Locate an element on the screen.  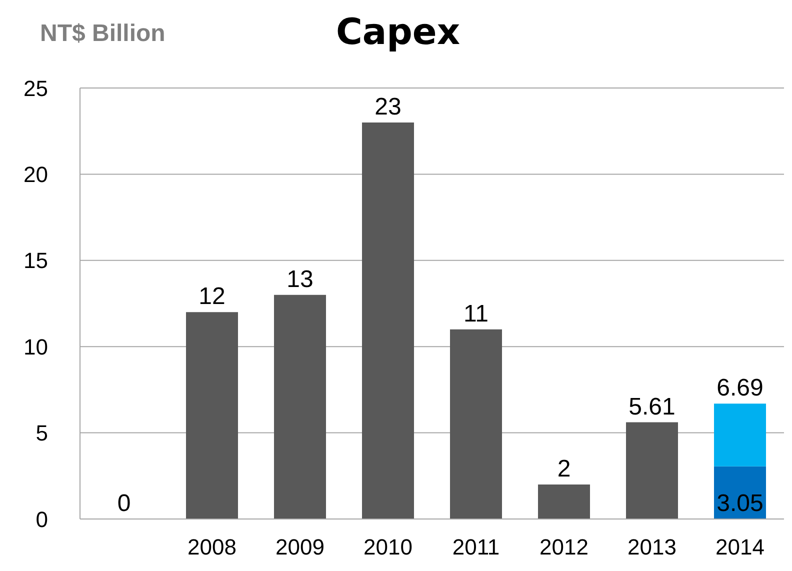
data-label: 23 is located at coordinates (388, 106).